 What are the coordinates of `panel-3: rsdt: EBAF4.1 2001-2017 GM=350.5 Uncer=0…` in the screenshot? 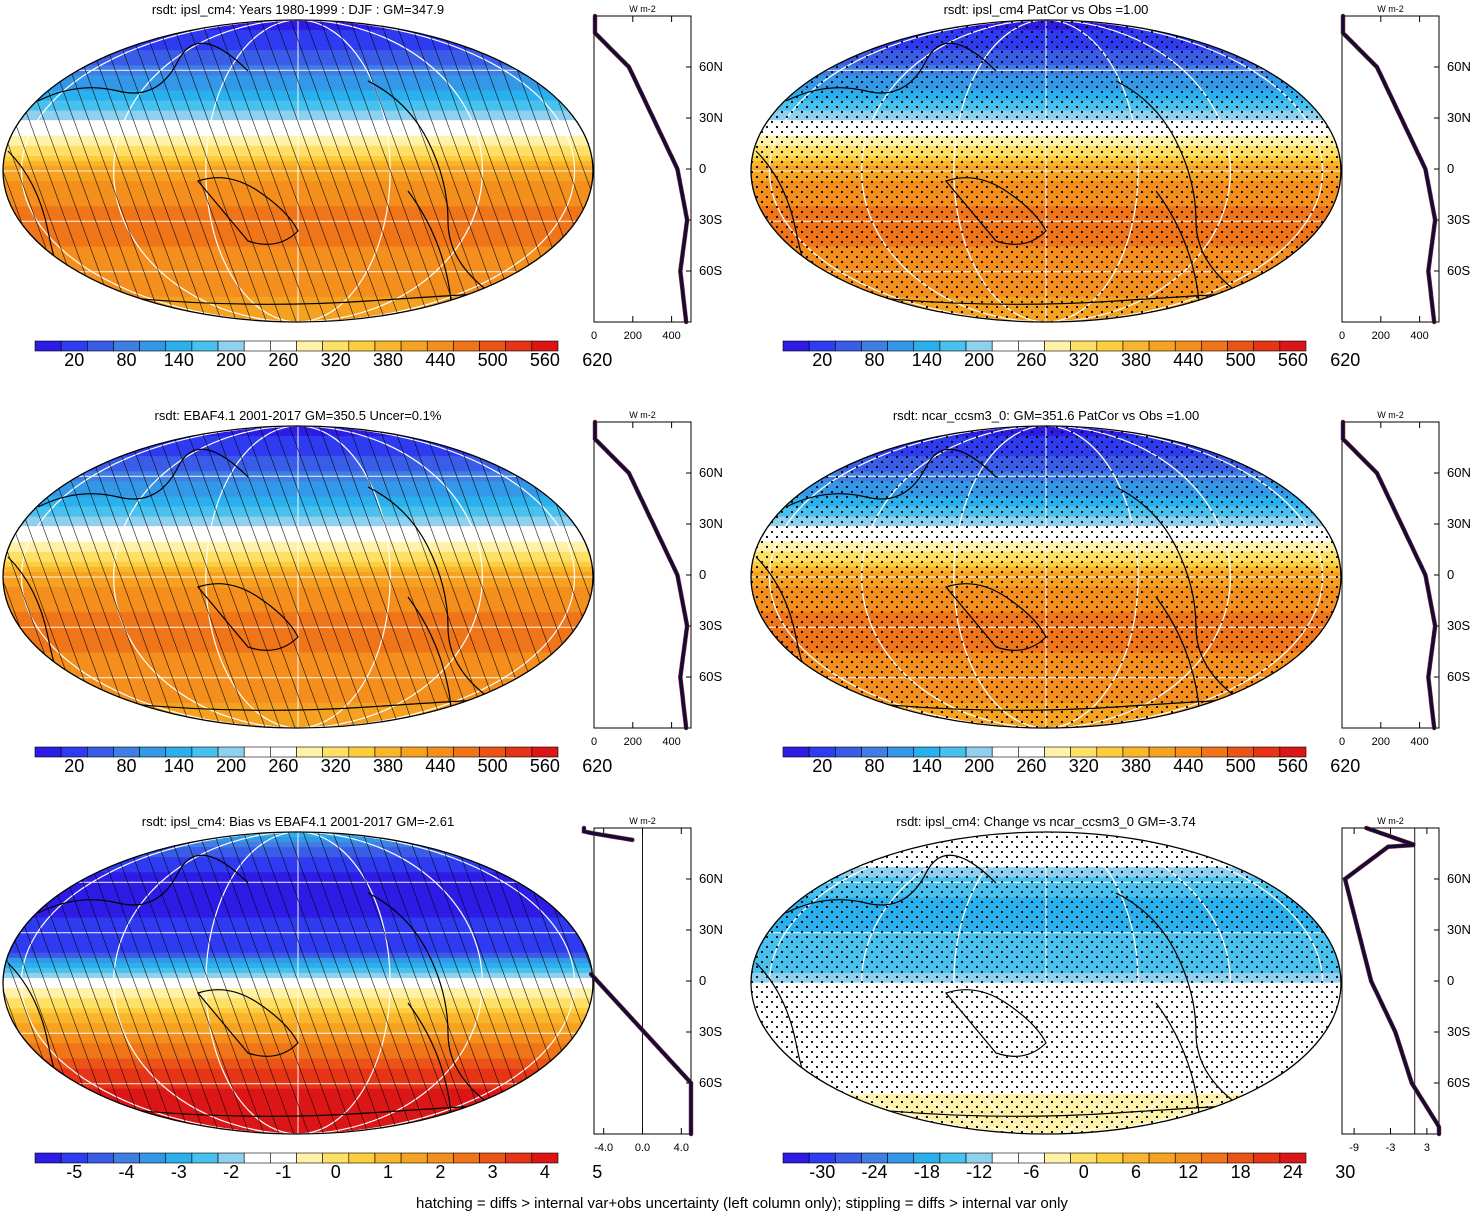 It's located at (362, 592).